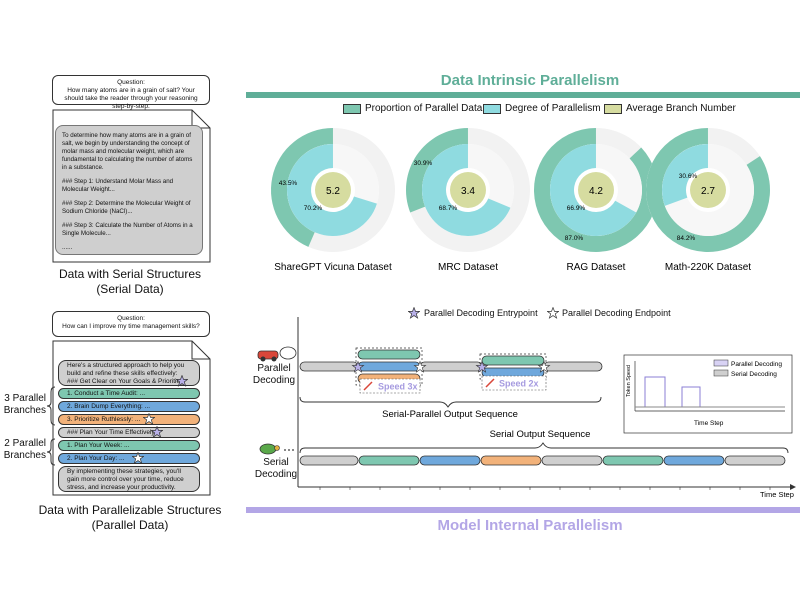 This screenshot has width=800, height=600. I want to click on inset-legend-serial: Serial Decoding, so click(754, 374).